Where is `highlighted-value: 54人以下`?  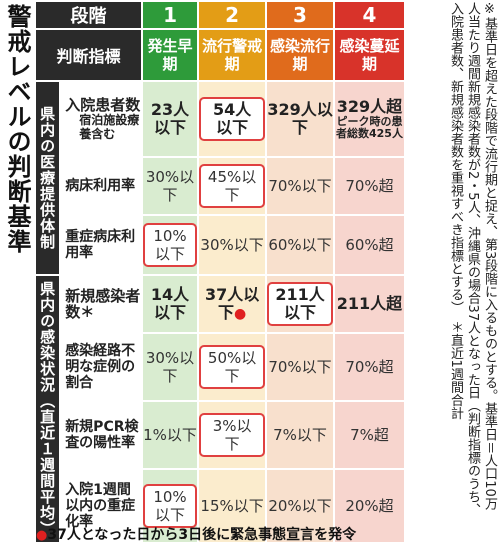
highlighted-value: 54人以下 is located at coordinates (232, 119).